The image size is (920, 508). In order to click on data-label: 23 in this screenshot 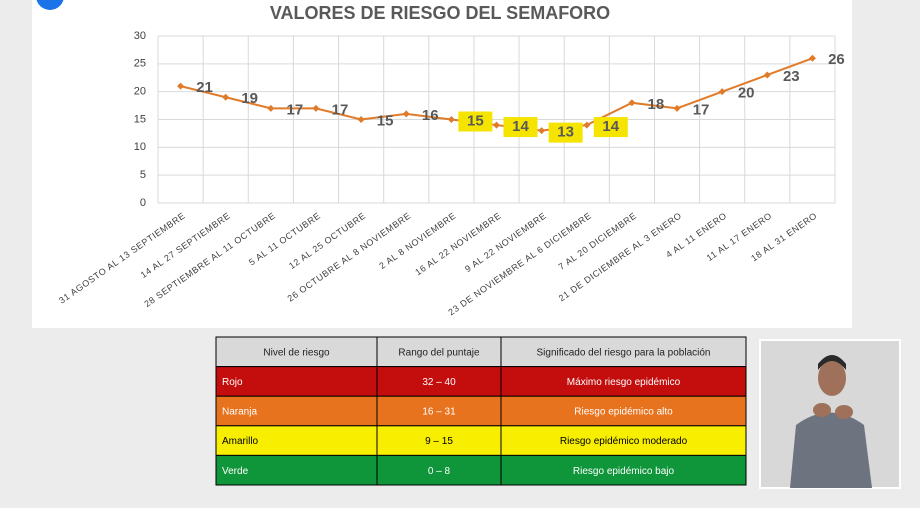, I will do `click(791, 76)`.